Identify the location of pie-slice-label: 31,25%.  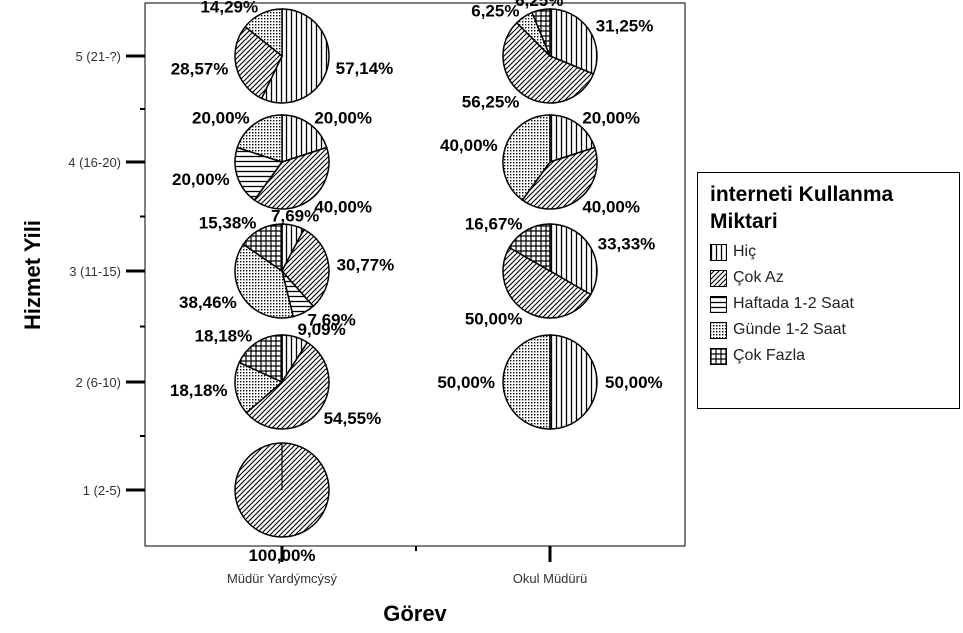
(625, 25).